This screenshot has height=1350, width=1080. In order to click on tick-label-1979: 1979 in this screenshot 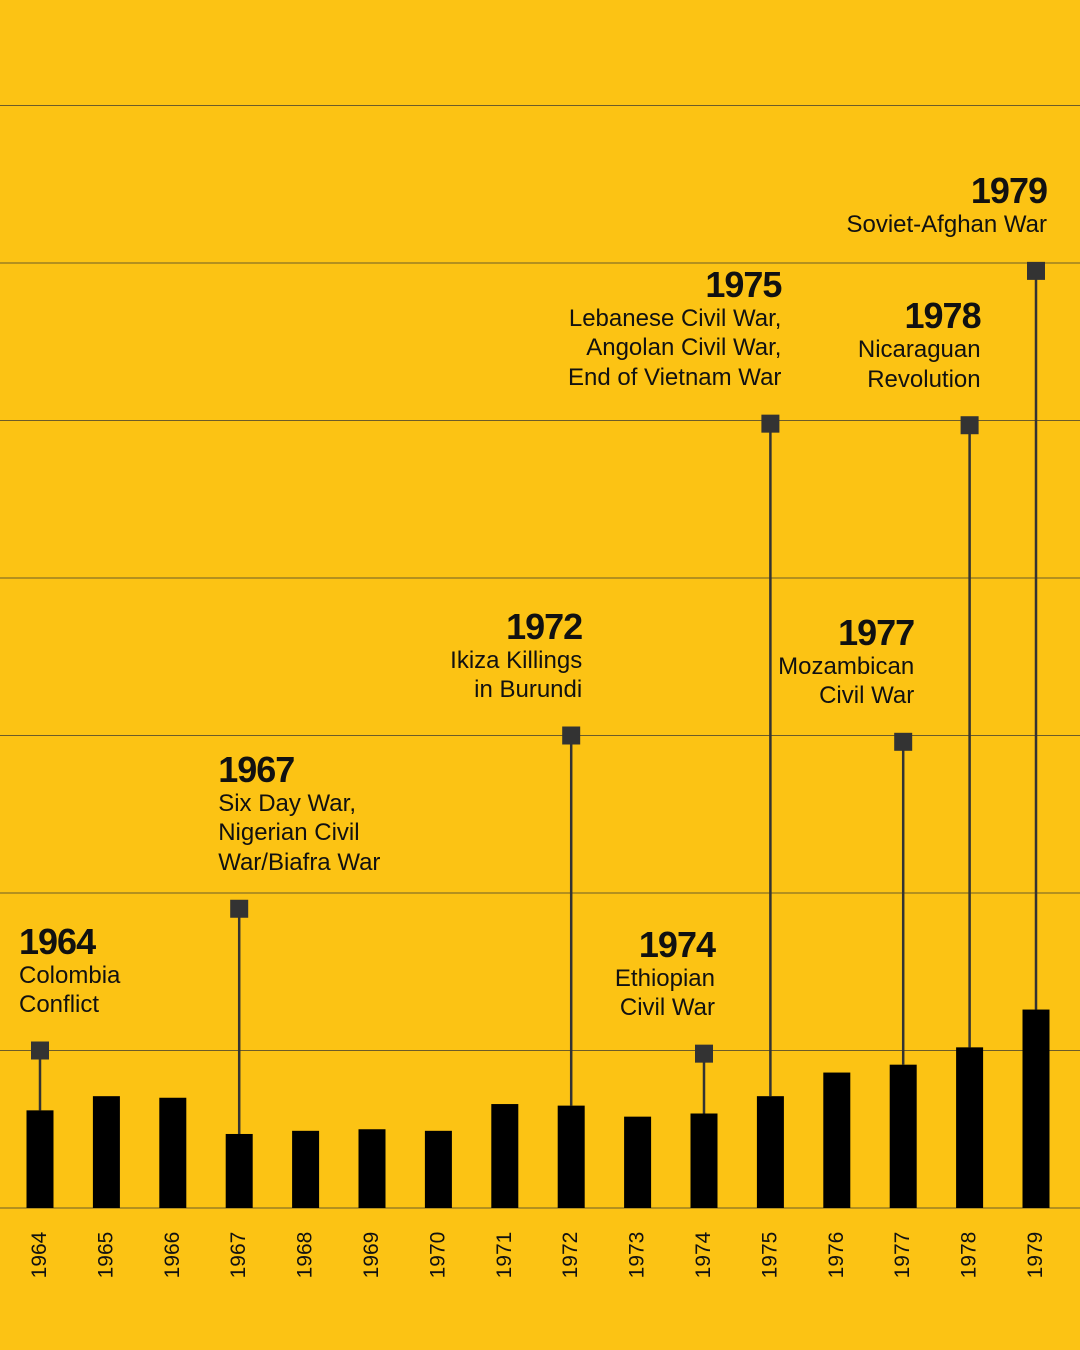, I will do `click(1035, 1255)`.